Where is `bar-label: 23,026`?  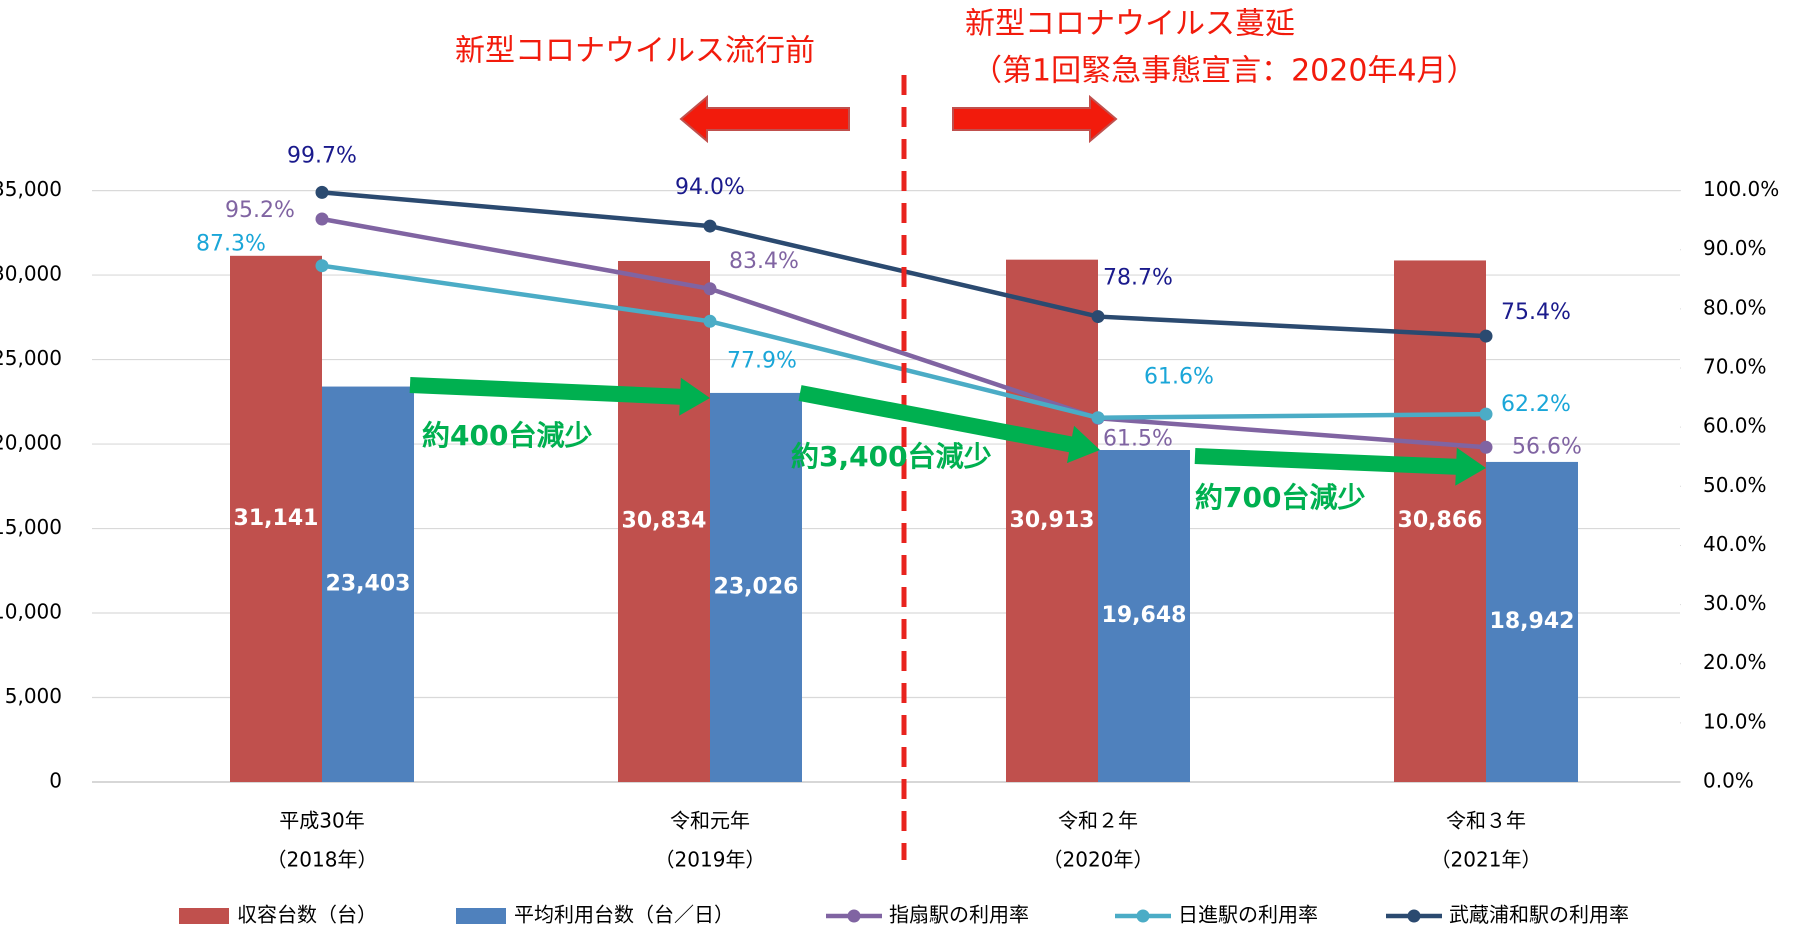 bar-label: 23,026 is located at coordinates (756, 586).